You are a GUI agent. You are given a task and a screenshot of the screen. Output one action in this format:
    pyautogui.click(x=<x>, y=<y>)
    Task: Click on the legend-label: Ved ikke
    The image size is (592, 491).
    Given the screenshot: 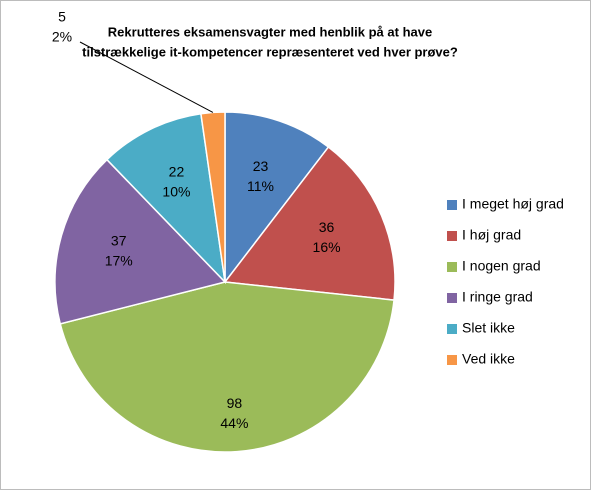 What is the action you would take?
    pyautogui.click(x=488, y=359)
    